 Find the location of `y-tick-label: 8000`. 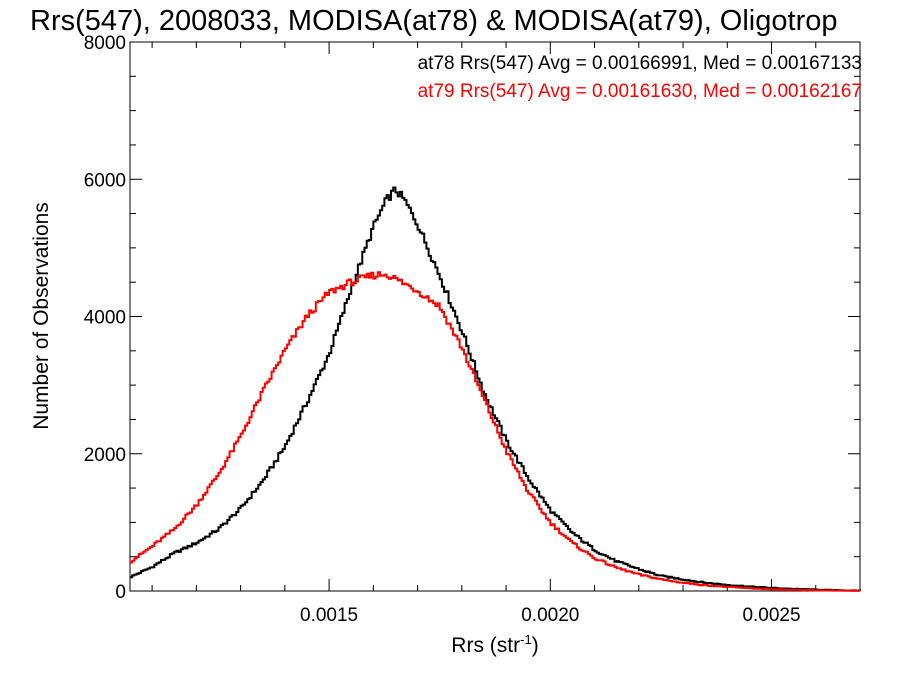

y-tick-label: 8000 is located at coordinates (105, 43).